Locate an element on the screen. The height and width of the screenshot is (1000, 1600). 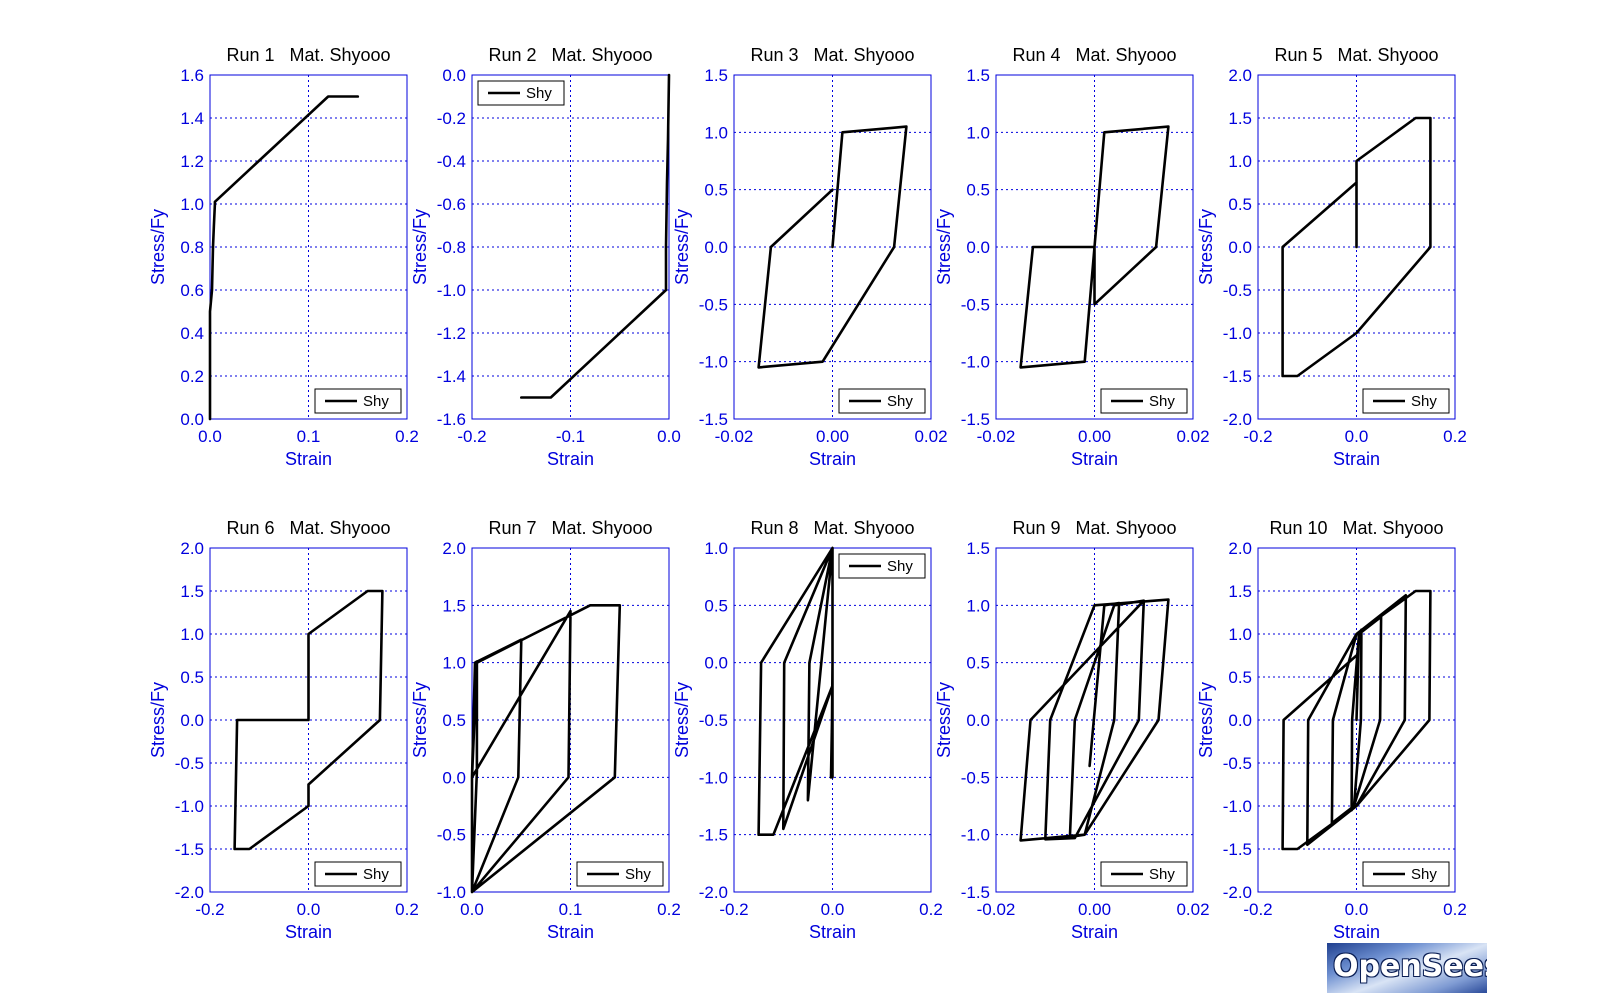
chart-title: Run 8 Mat. Shyooo is located at coordinates (832, 528).